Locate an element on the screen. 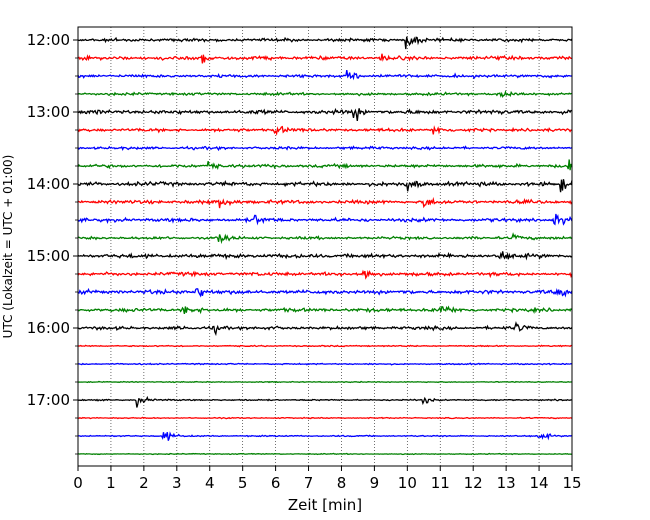 The height and width of the screenshot is (520, 650). y-tick-label: 13:00 is located at coordinates (48, 112).